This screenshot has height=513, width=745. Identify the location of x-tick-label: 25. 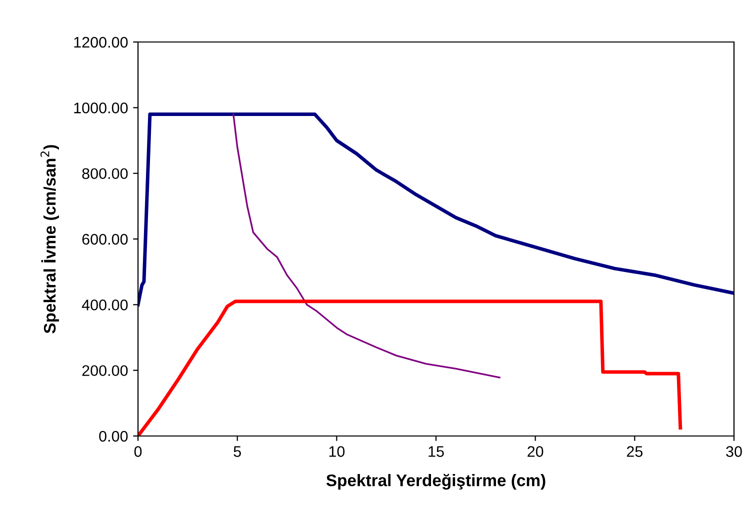
(634, 451).